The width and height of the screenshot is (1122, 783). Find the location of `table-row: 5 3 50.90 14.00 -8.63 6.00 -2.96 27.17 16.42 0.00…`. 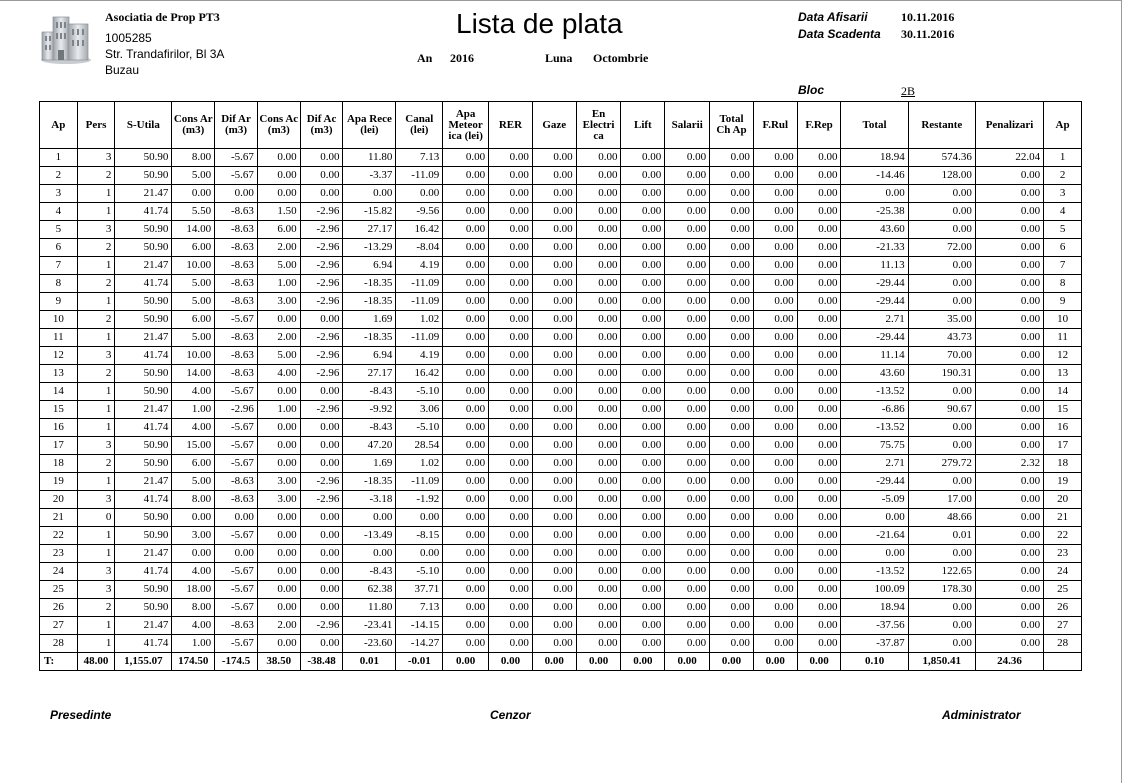

table-row: 5 3 50.90 14.00 -8.63 6.00 -2.96 27.17 16.42 0.00… is located at coordinates (560, 229).